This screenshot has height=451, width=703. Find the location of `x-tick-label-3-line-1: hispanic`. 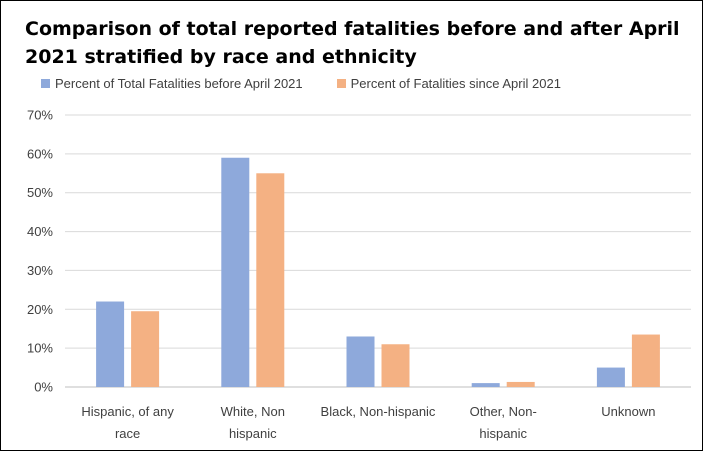

x-tick-label-3-line-1: hispanic is located at coordinates (503, 433).